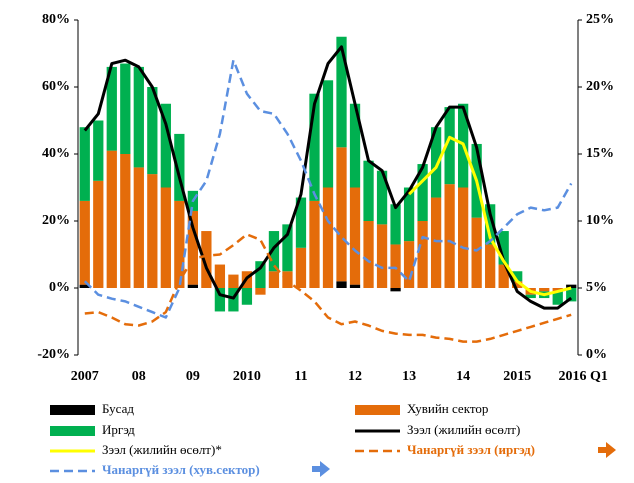 This screenshot has width=634, height=483. What do you see at coordinates (600, 86) in the screenshot?
I see `y2-tick-label: 20%` at bounding box center [600, 86].